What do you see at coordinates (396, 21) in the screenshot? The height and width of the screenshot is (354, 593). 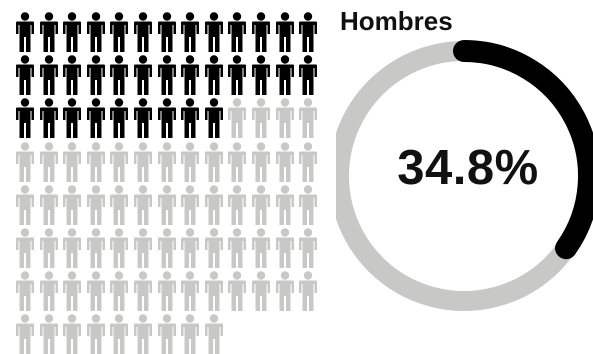 I see `chart-title: Hombres` at bounding box center [396, 21].